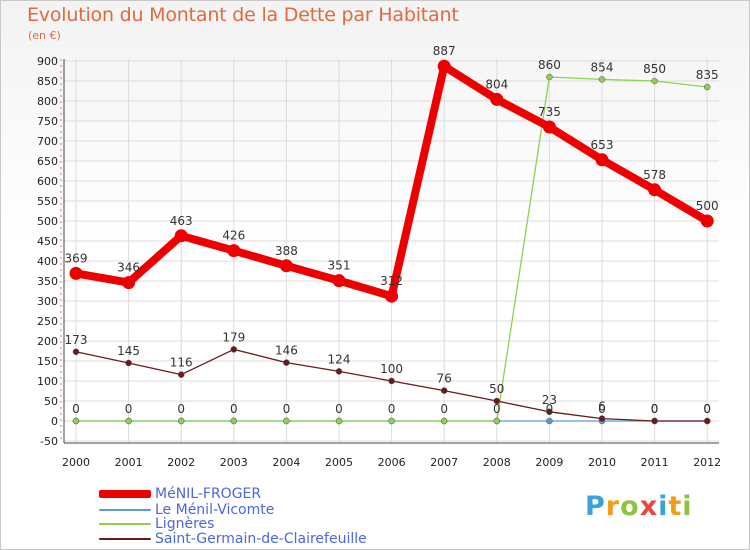 Image resolution: width=750 pixels, height=550 pixels. Describe the element at coordinates (496, 389) in the screenshot. I see `data-label: 50` at that location.